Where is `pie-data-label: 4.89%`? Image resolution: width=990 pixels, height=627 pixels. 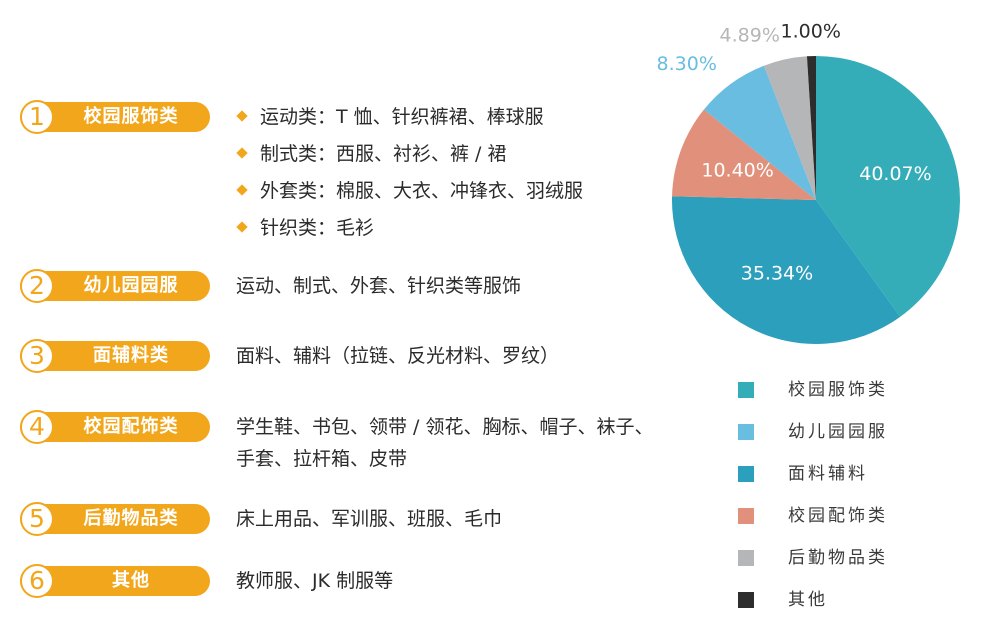
pie-data-label: 4.89% is located at coordinates (750, 35).